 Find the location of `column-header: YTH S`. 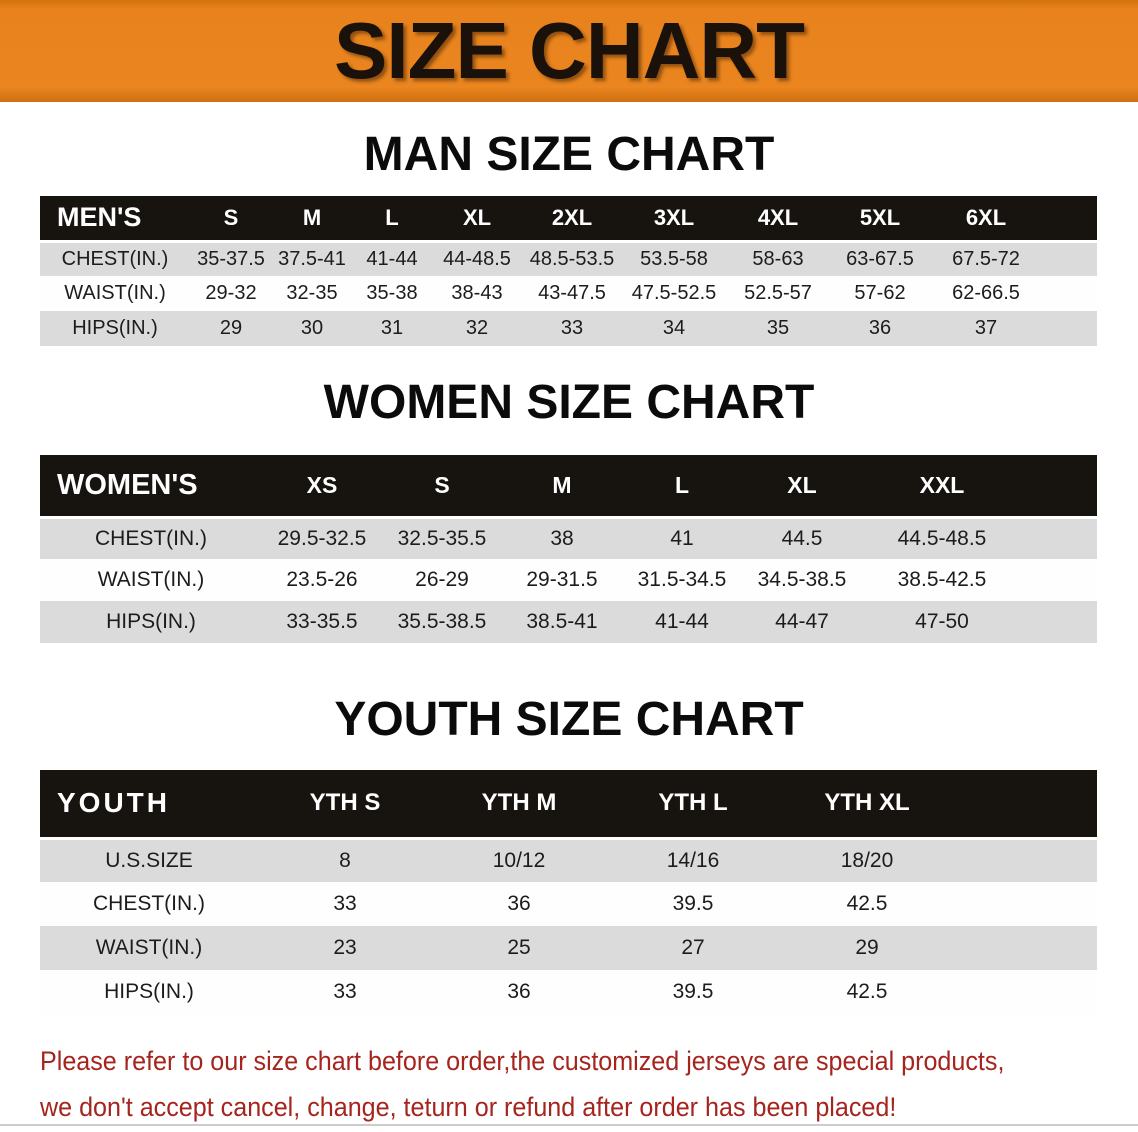

column-header: YTH S is located at coordinates (345, 805).